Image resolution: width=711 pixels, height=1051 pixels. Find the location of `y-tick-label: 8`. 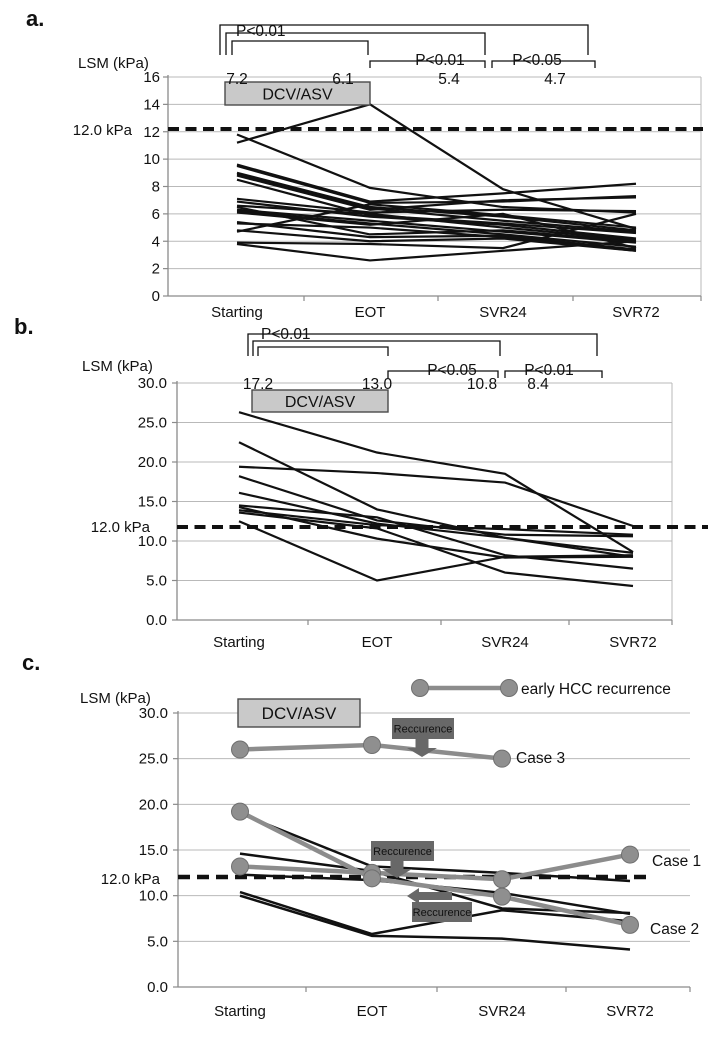

y-tick-label: 8 is located at coordinates (156, 187).